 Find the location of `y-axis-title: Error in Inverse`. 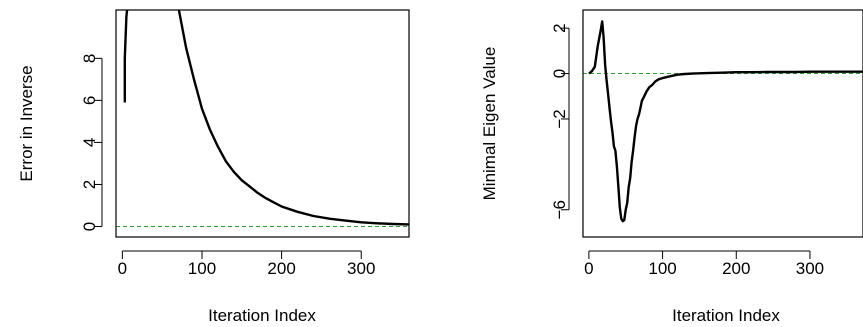

y-axis-title: Error in Inverse is located at coordinates (26, 123).